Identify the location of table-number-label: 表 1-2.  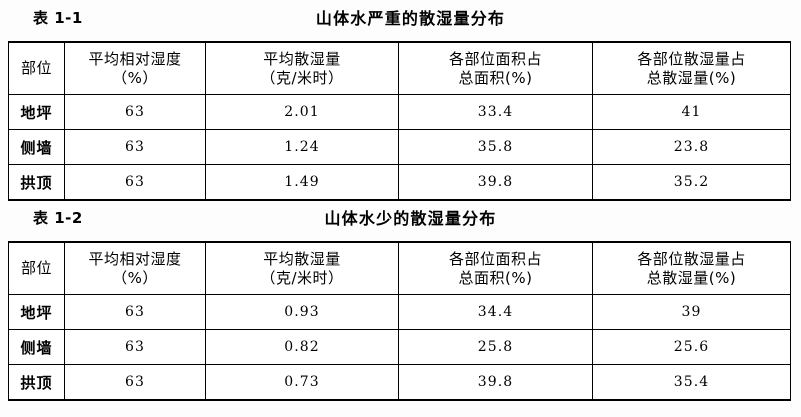
(58, 218).